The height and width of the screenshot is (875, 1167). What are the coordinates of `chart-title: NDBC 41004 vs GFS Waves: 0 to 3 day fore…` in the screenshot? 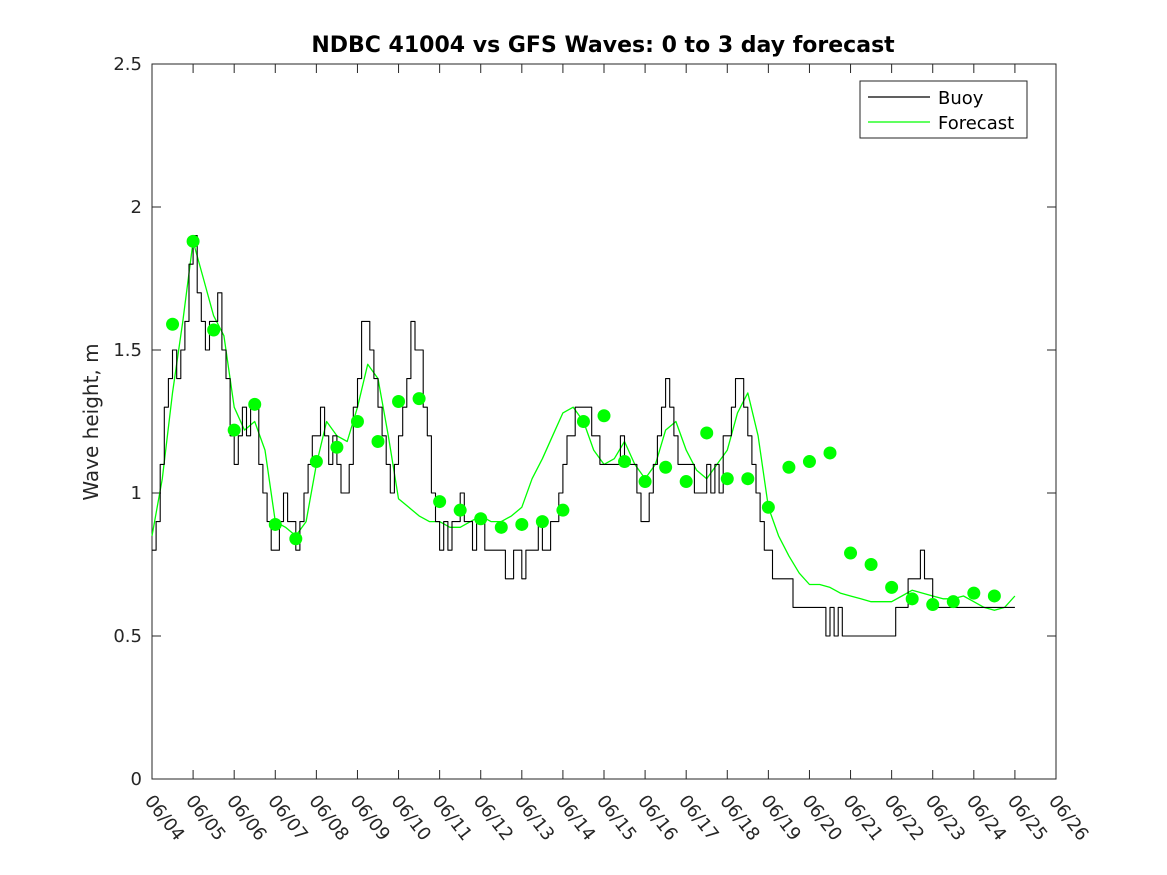 It's located at (603, 45).